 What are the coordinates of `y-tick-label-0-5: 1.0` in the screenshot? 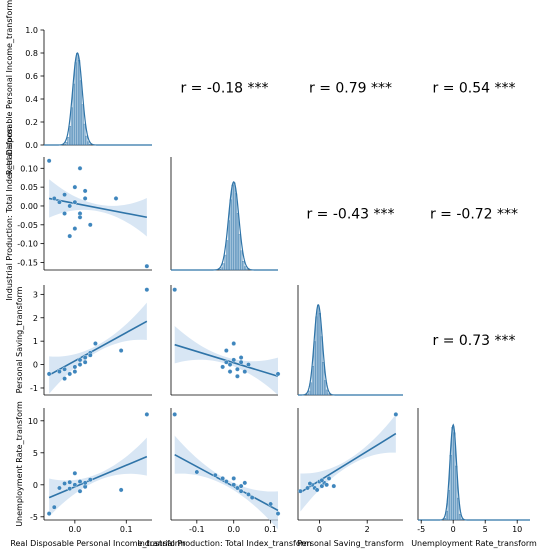 It's located at (31, 30).